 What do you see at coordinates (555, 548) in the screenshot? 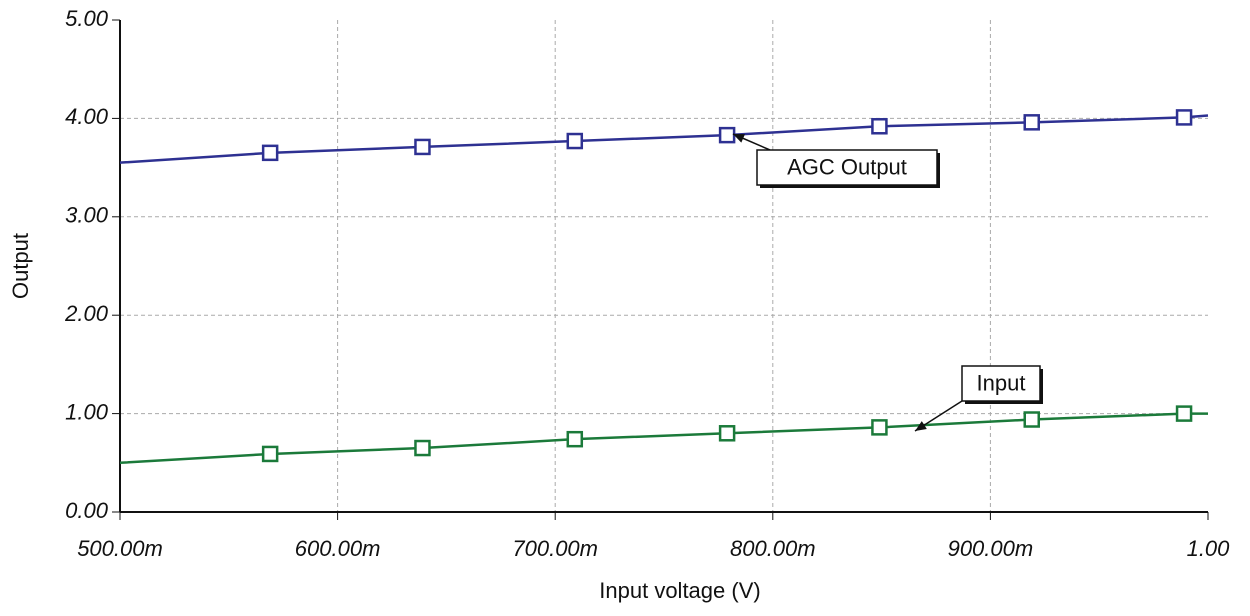
I see `x-tick-label: 700.00m` at bounding box center [555, 548].